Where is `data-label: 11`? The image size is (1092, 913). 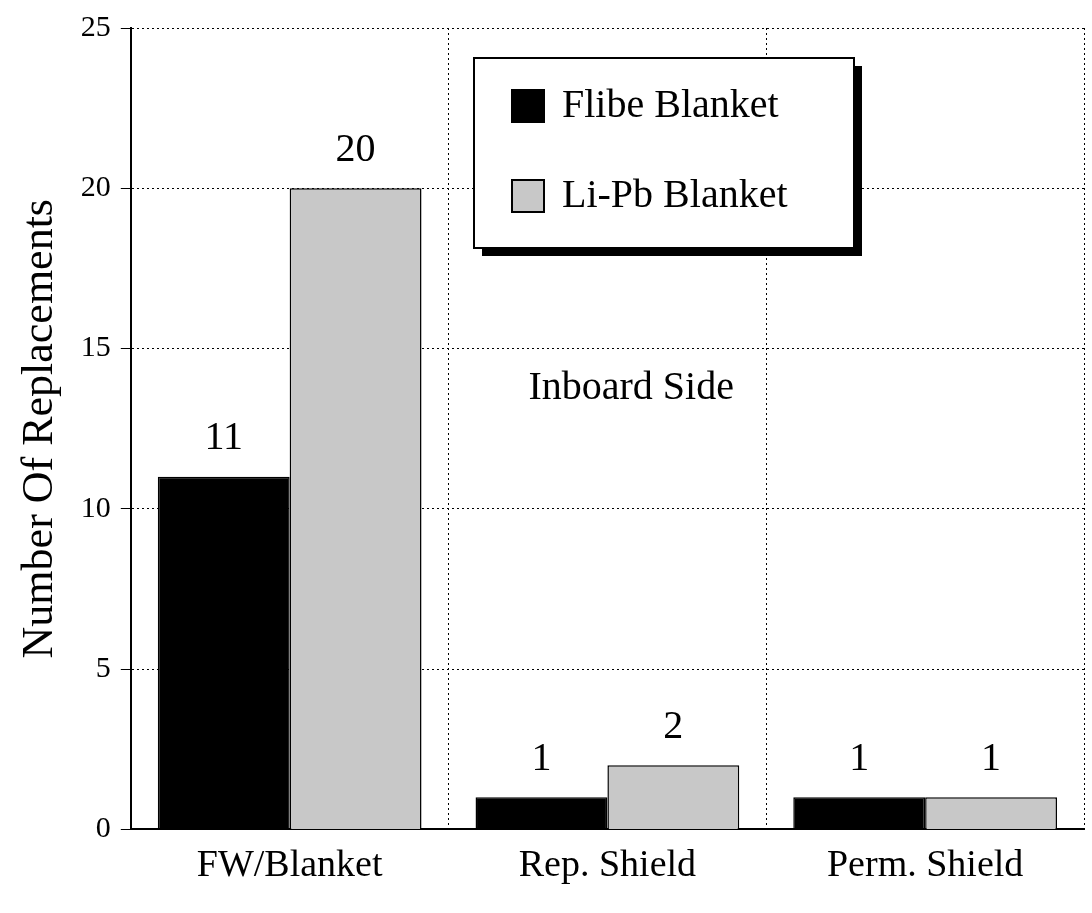
data-label: 11 is located at coordinates (223, 436).